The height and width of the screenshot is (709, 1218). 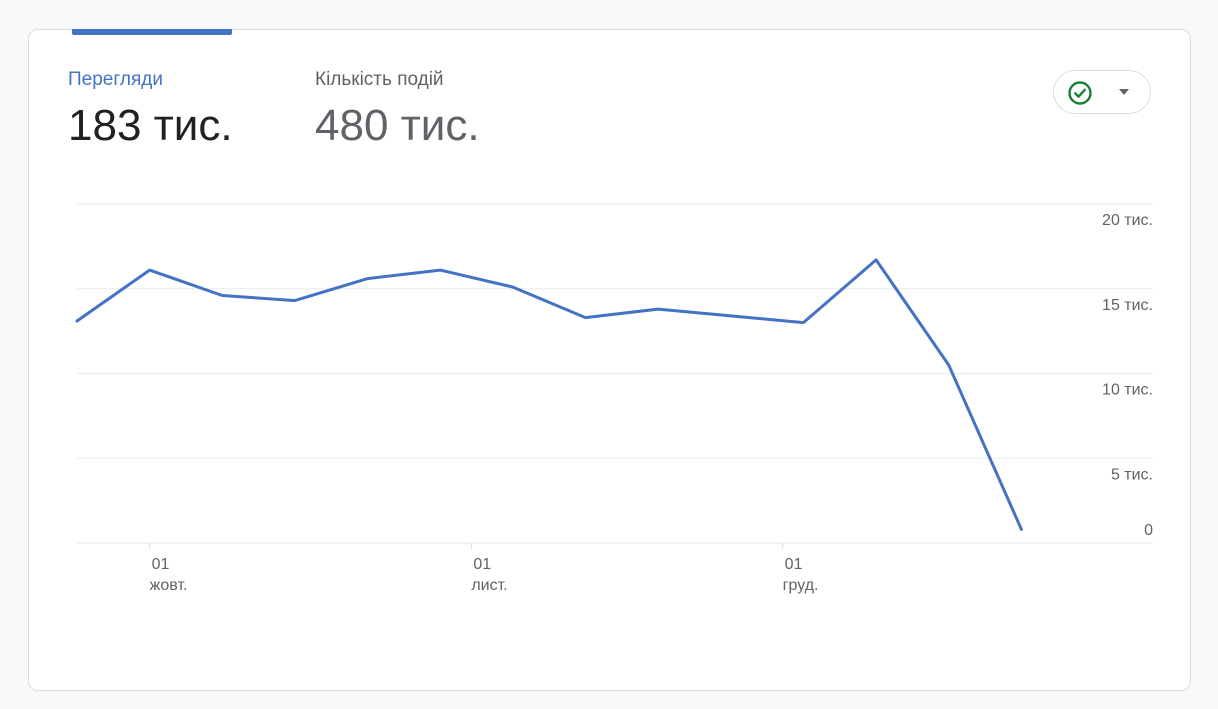 What do you see at coordinates (1080, 93) in the screenshot?
I see `check-circle-icon` at bounding box center [1080, 93].